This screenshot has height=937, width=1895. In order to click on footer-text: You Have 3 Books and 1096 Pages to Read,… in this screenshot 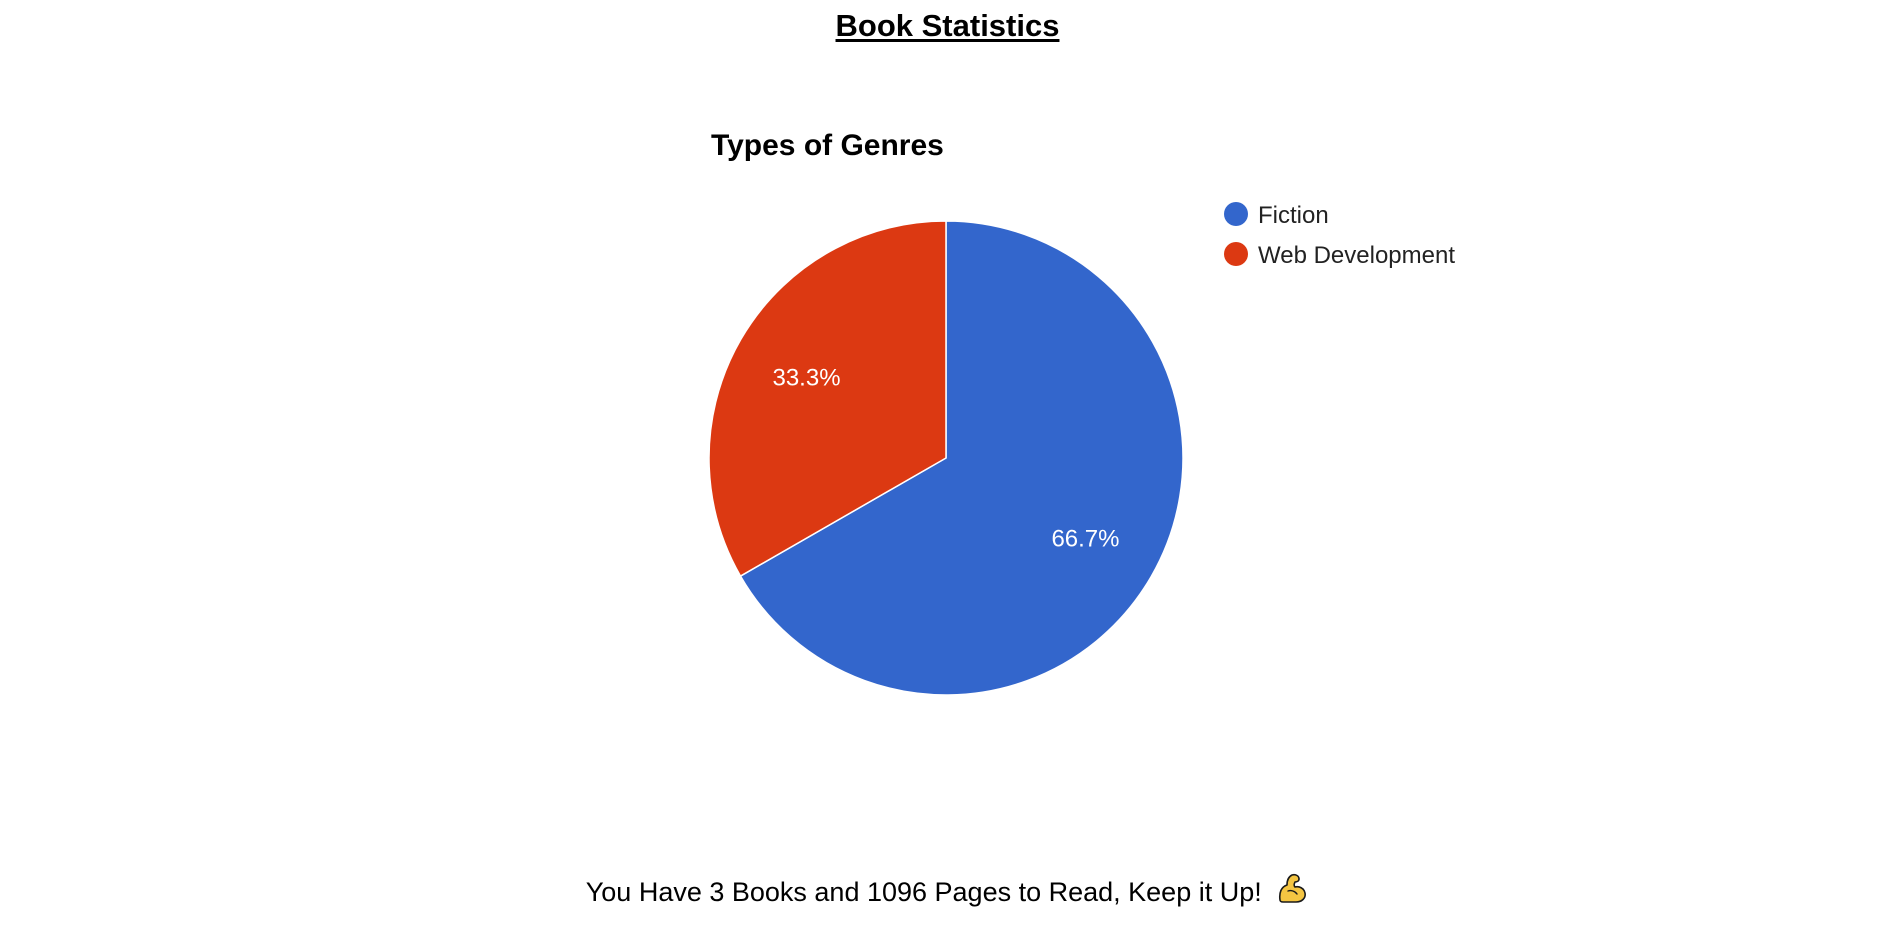, I will do `click(923, 892)`.